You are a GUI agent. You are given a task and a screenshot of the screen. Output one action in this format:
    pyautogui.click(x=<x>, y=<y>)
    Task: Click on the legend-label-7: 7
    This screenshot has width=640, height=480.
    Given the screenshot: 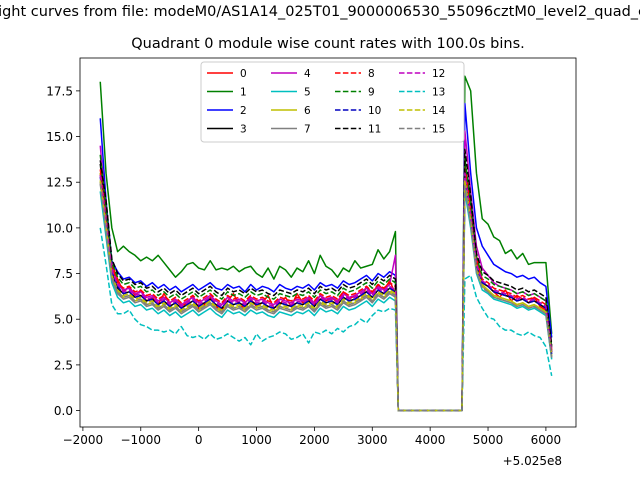 What is the action you would take?
    pyautogui.click(x=307, y=130)
    